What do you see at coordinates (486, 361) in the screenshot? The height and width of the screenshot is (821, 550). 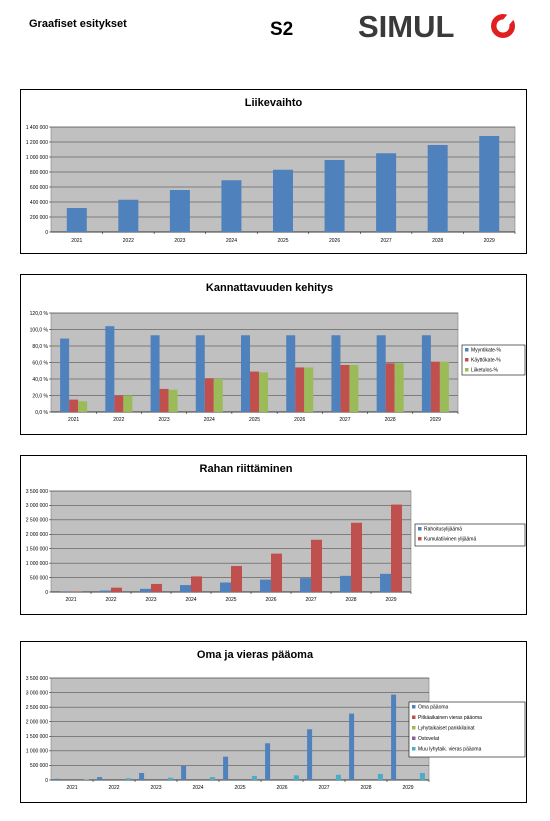 I see `legend-label: Käyttökate-%` at bounding box center [486, 361].